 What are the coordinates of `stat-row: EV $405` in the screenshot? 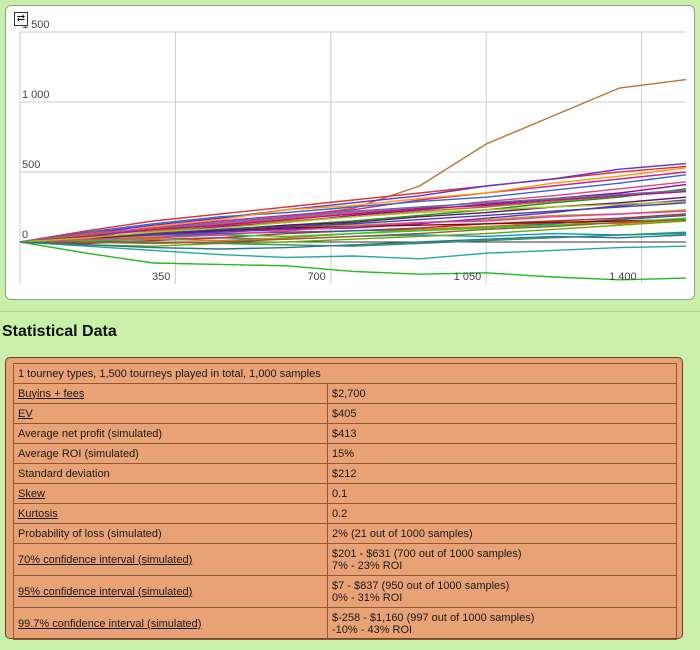 It's located at (345, 413).